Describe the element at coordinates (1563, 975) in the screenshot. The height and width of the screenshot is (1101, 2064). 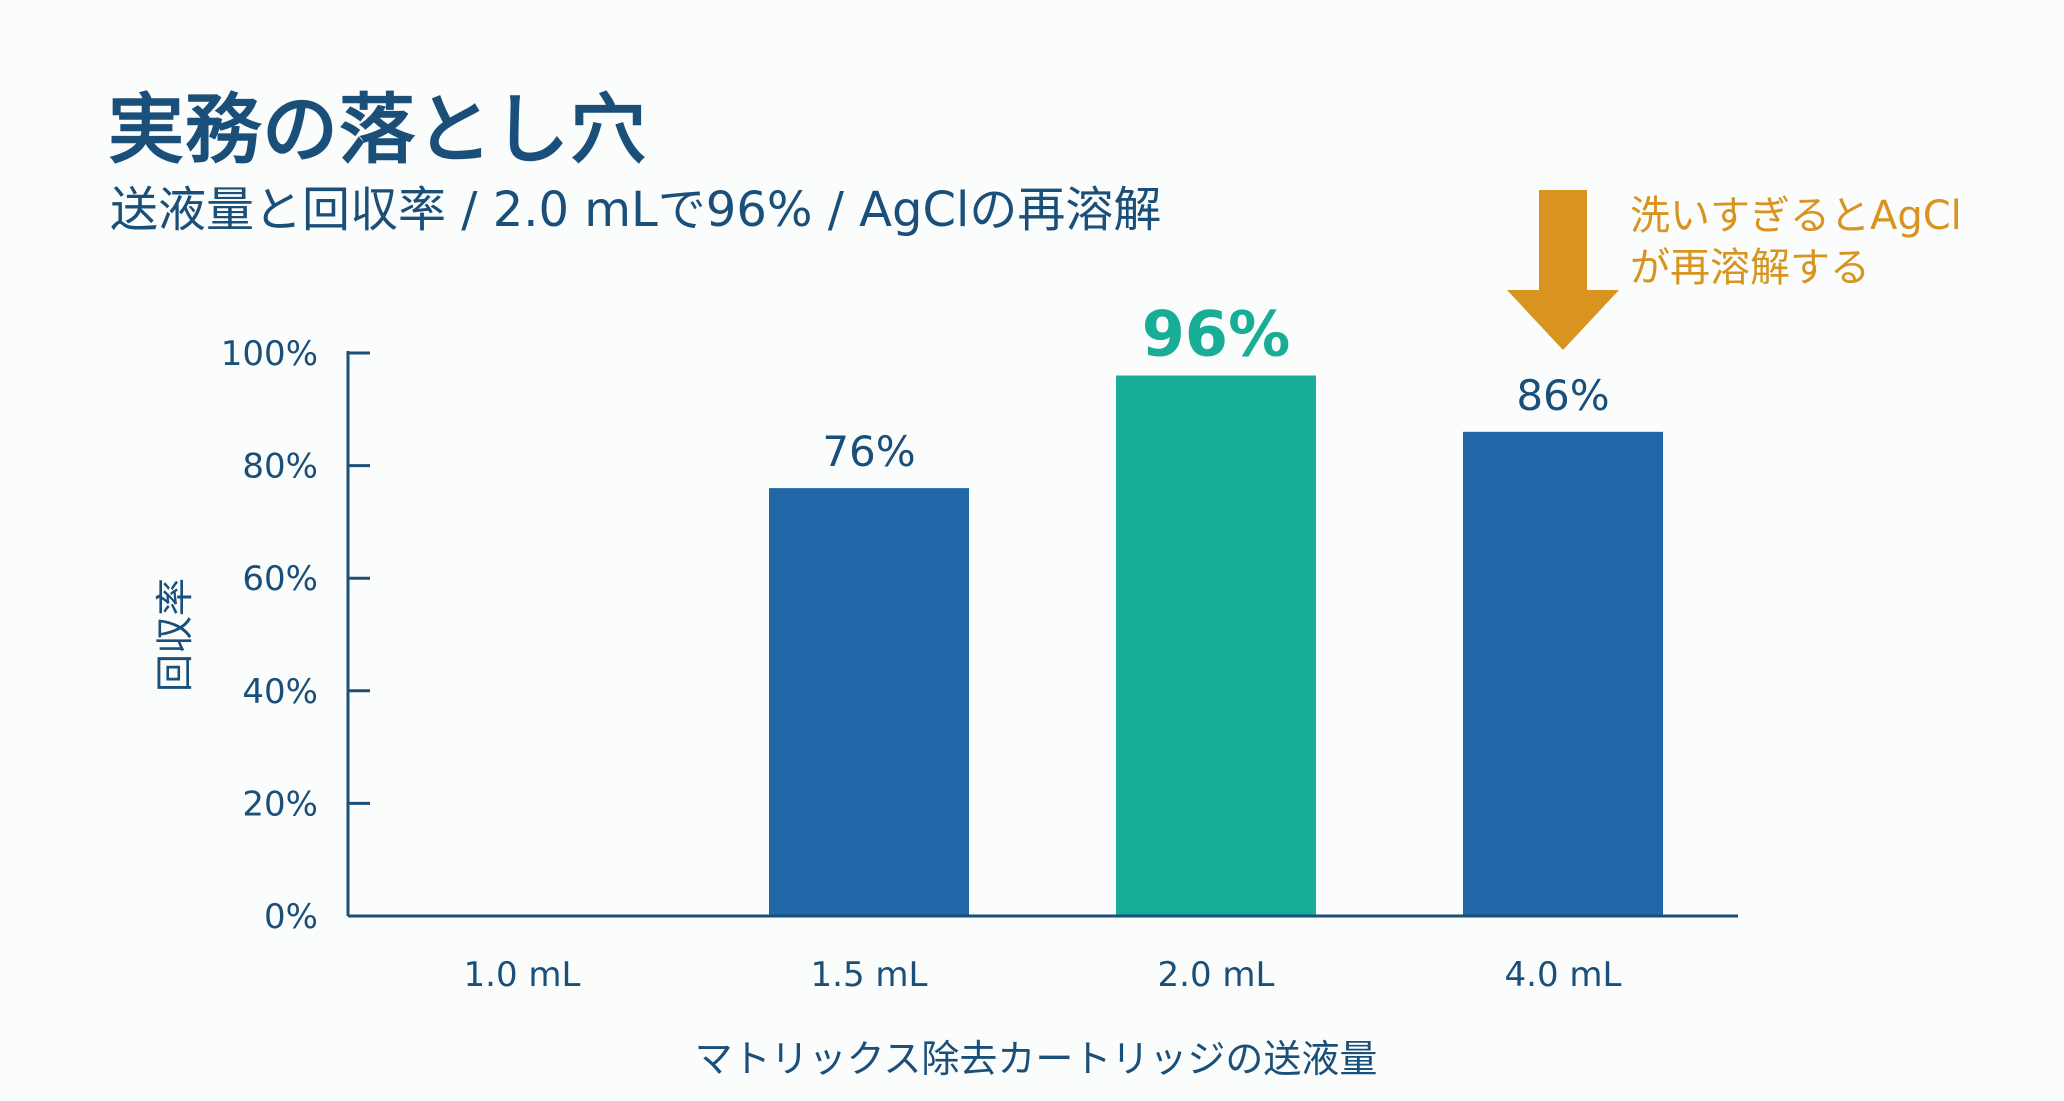
I see `x-tick-label: 4.0 mL` at that location.